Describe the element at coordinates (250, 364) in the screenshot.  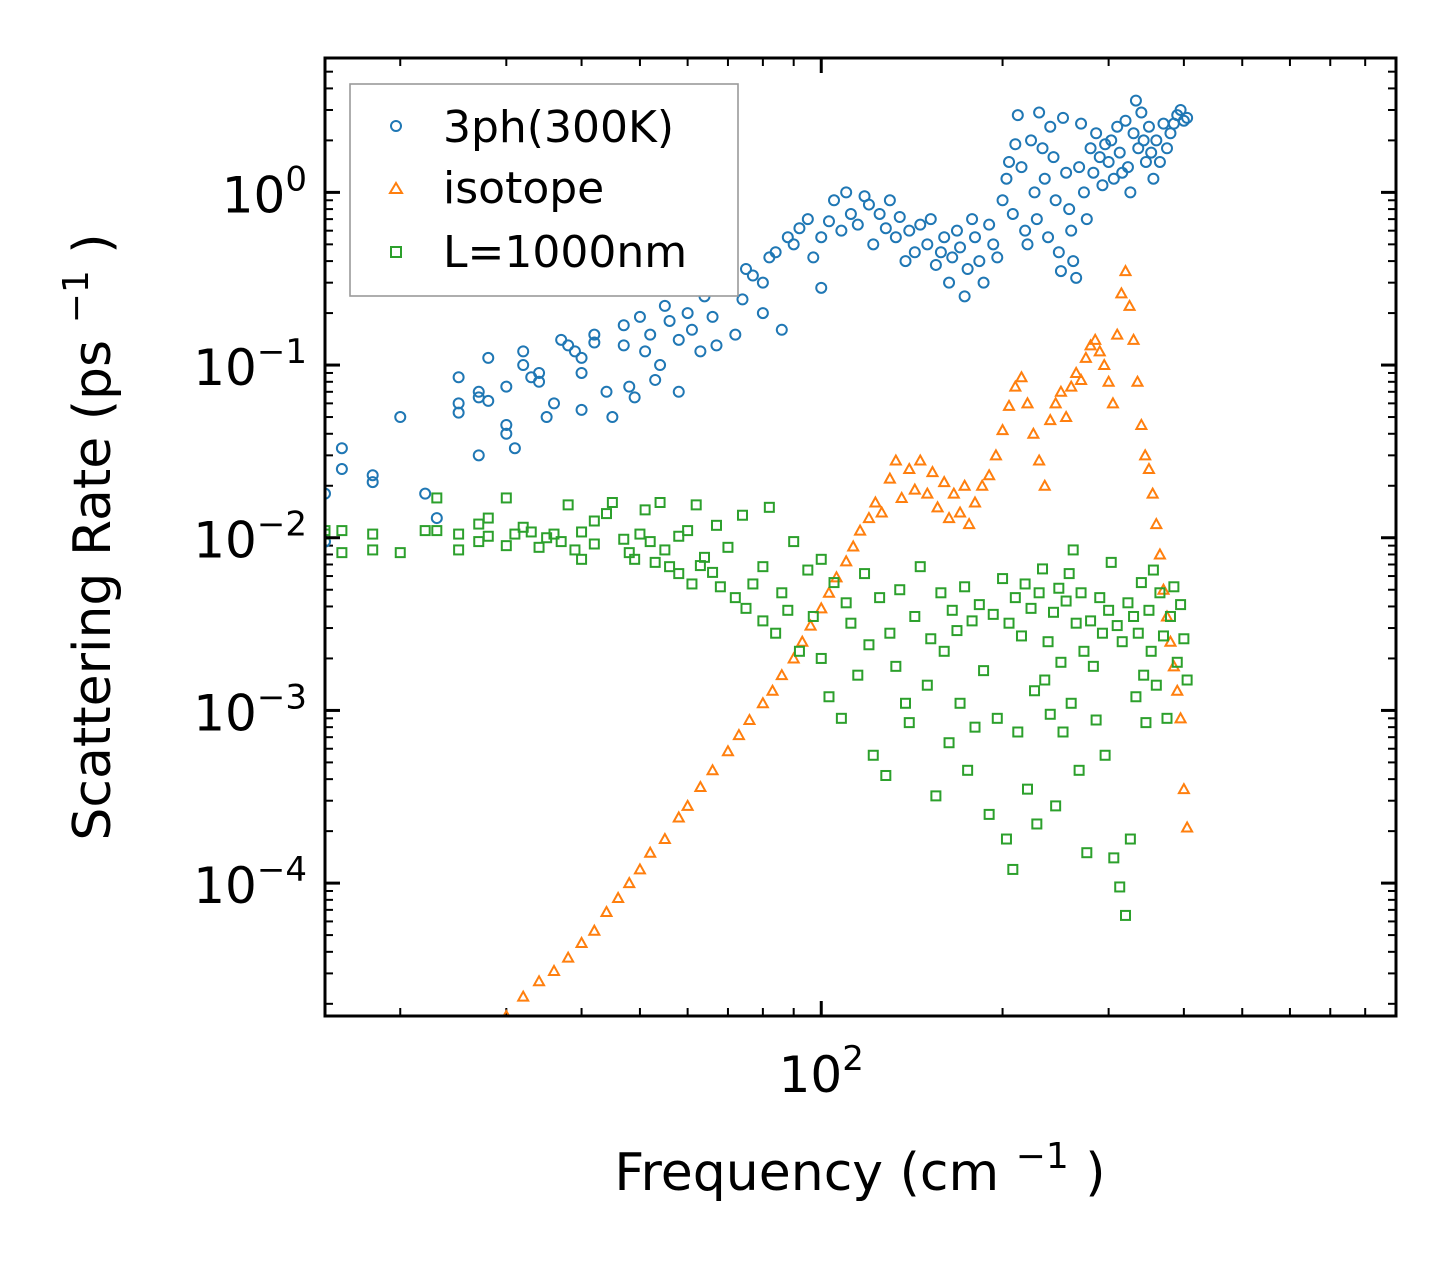
I see `y-tick-label: 10⁻¹` at that location.